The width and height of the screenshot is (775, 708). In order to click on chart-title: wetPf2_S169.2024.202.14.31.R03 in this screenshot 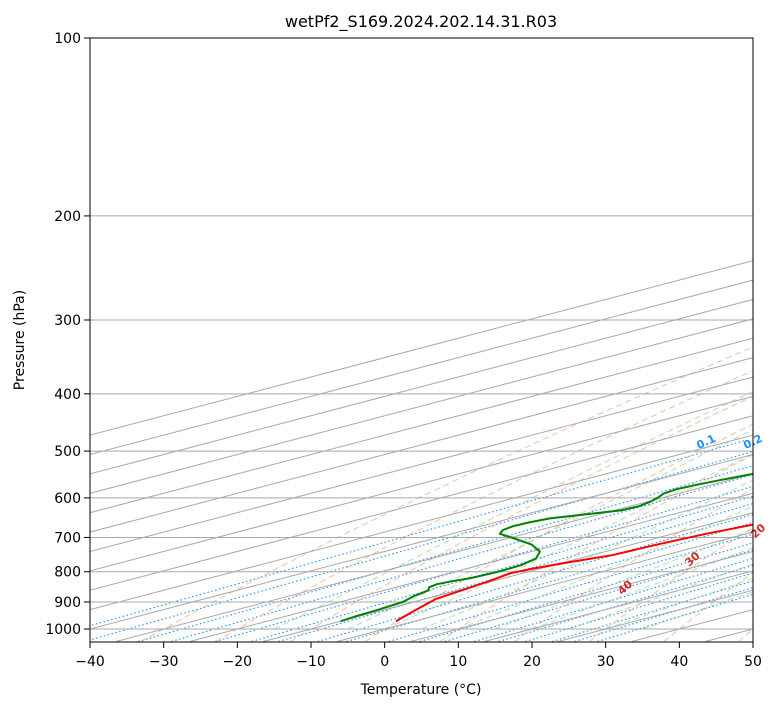, I will do `click(421, 22)`.